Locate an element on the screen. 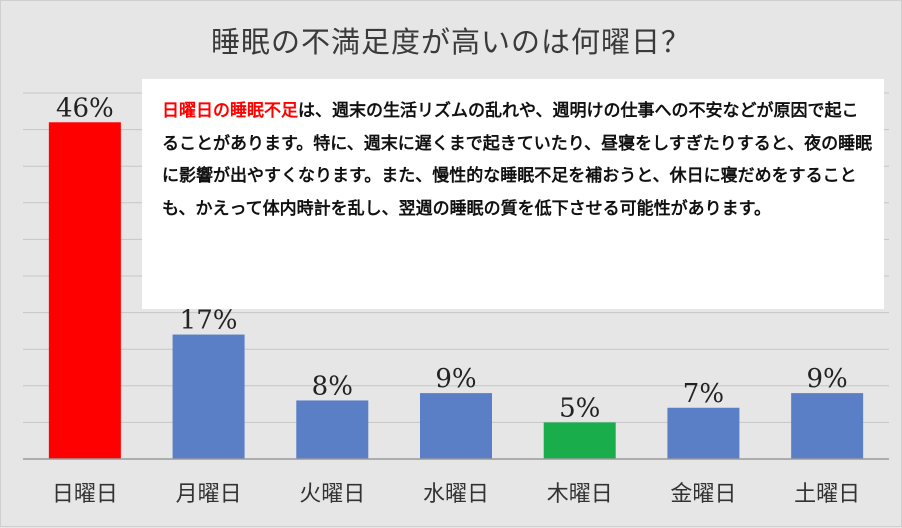  x-tick-label: 月曜日 is located at coordinates (209, 494).